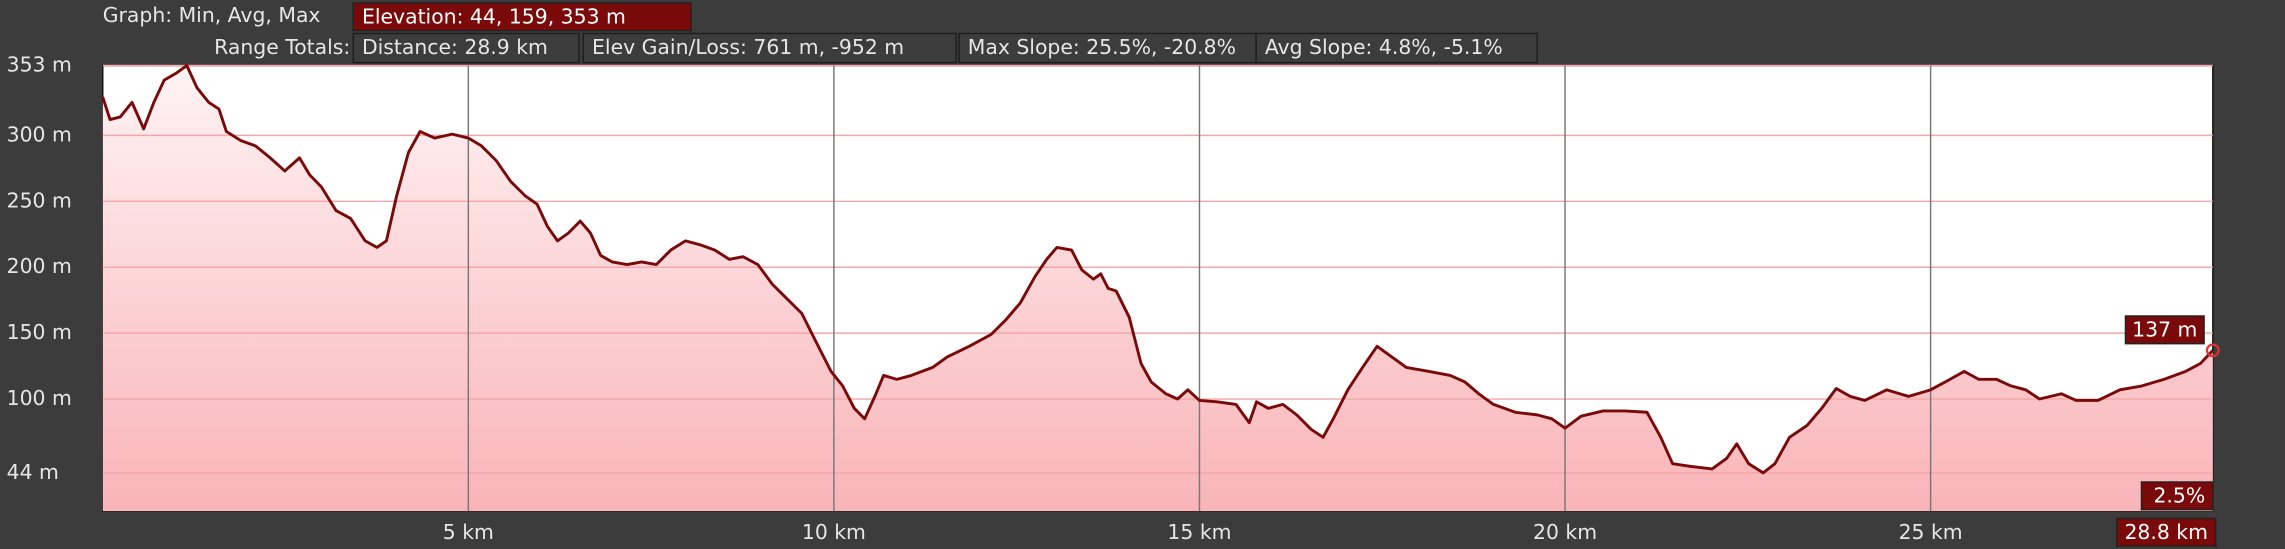 The height and width of the screenshot is (549, 2285). What do you see at coordinates (33, 472) in the screenshot?
I see `y-tick-label: 44 m` at bounding box center [33, 472].